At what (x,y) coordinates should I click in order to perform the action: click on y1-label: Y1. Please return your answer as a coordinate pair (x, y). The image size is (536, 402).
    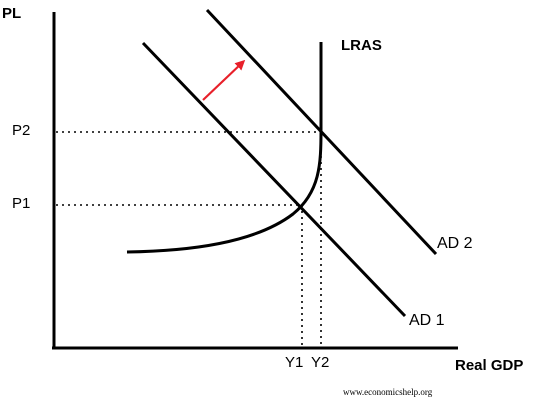
    Looking at the image, I should click on (294, 362).